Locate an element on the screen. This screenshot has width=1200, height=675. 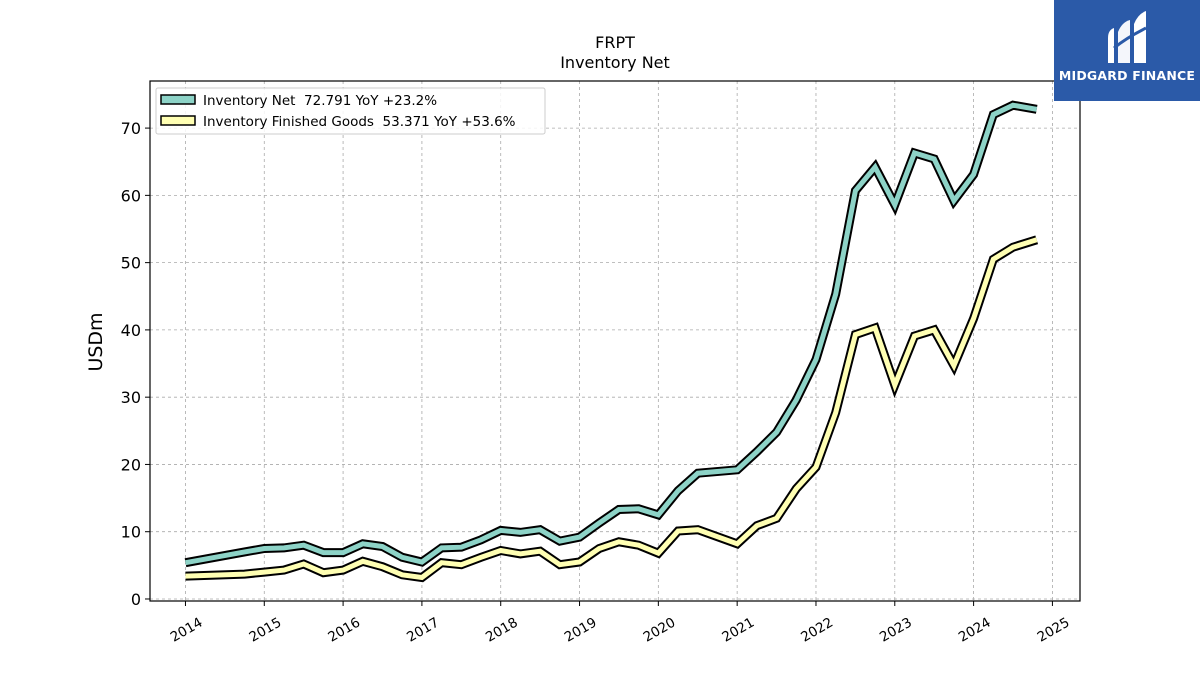
x-tick-label: 2017 is located at coordinates (423, 630).